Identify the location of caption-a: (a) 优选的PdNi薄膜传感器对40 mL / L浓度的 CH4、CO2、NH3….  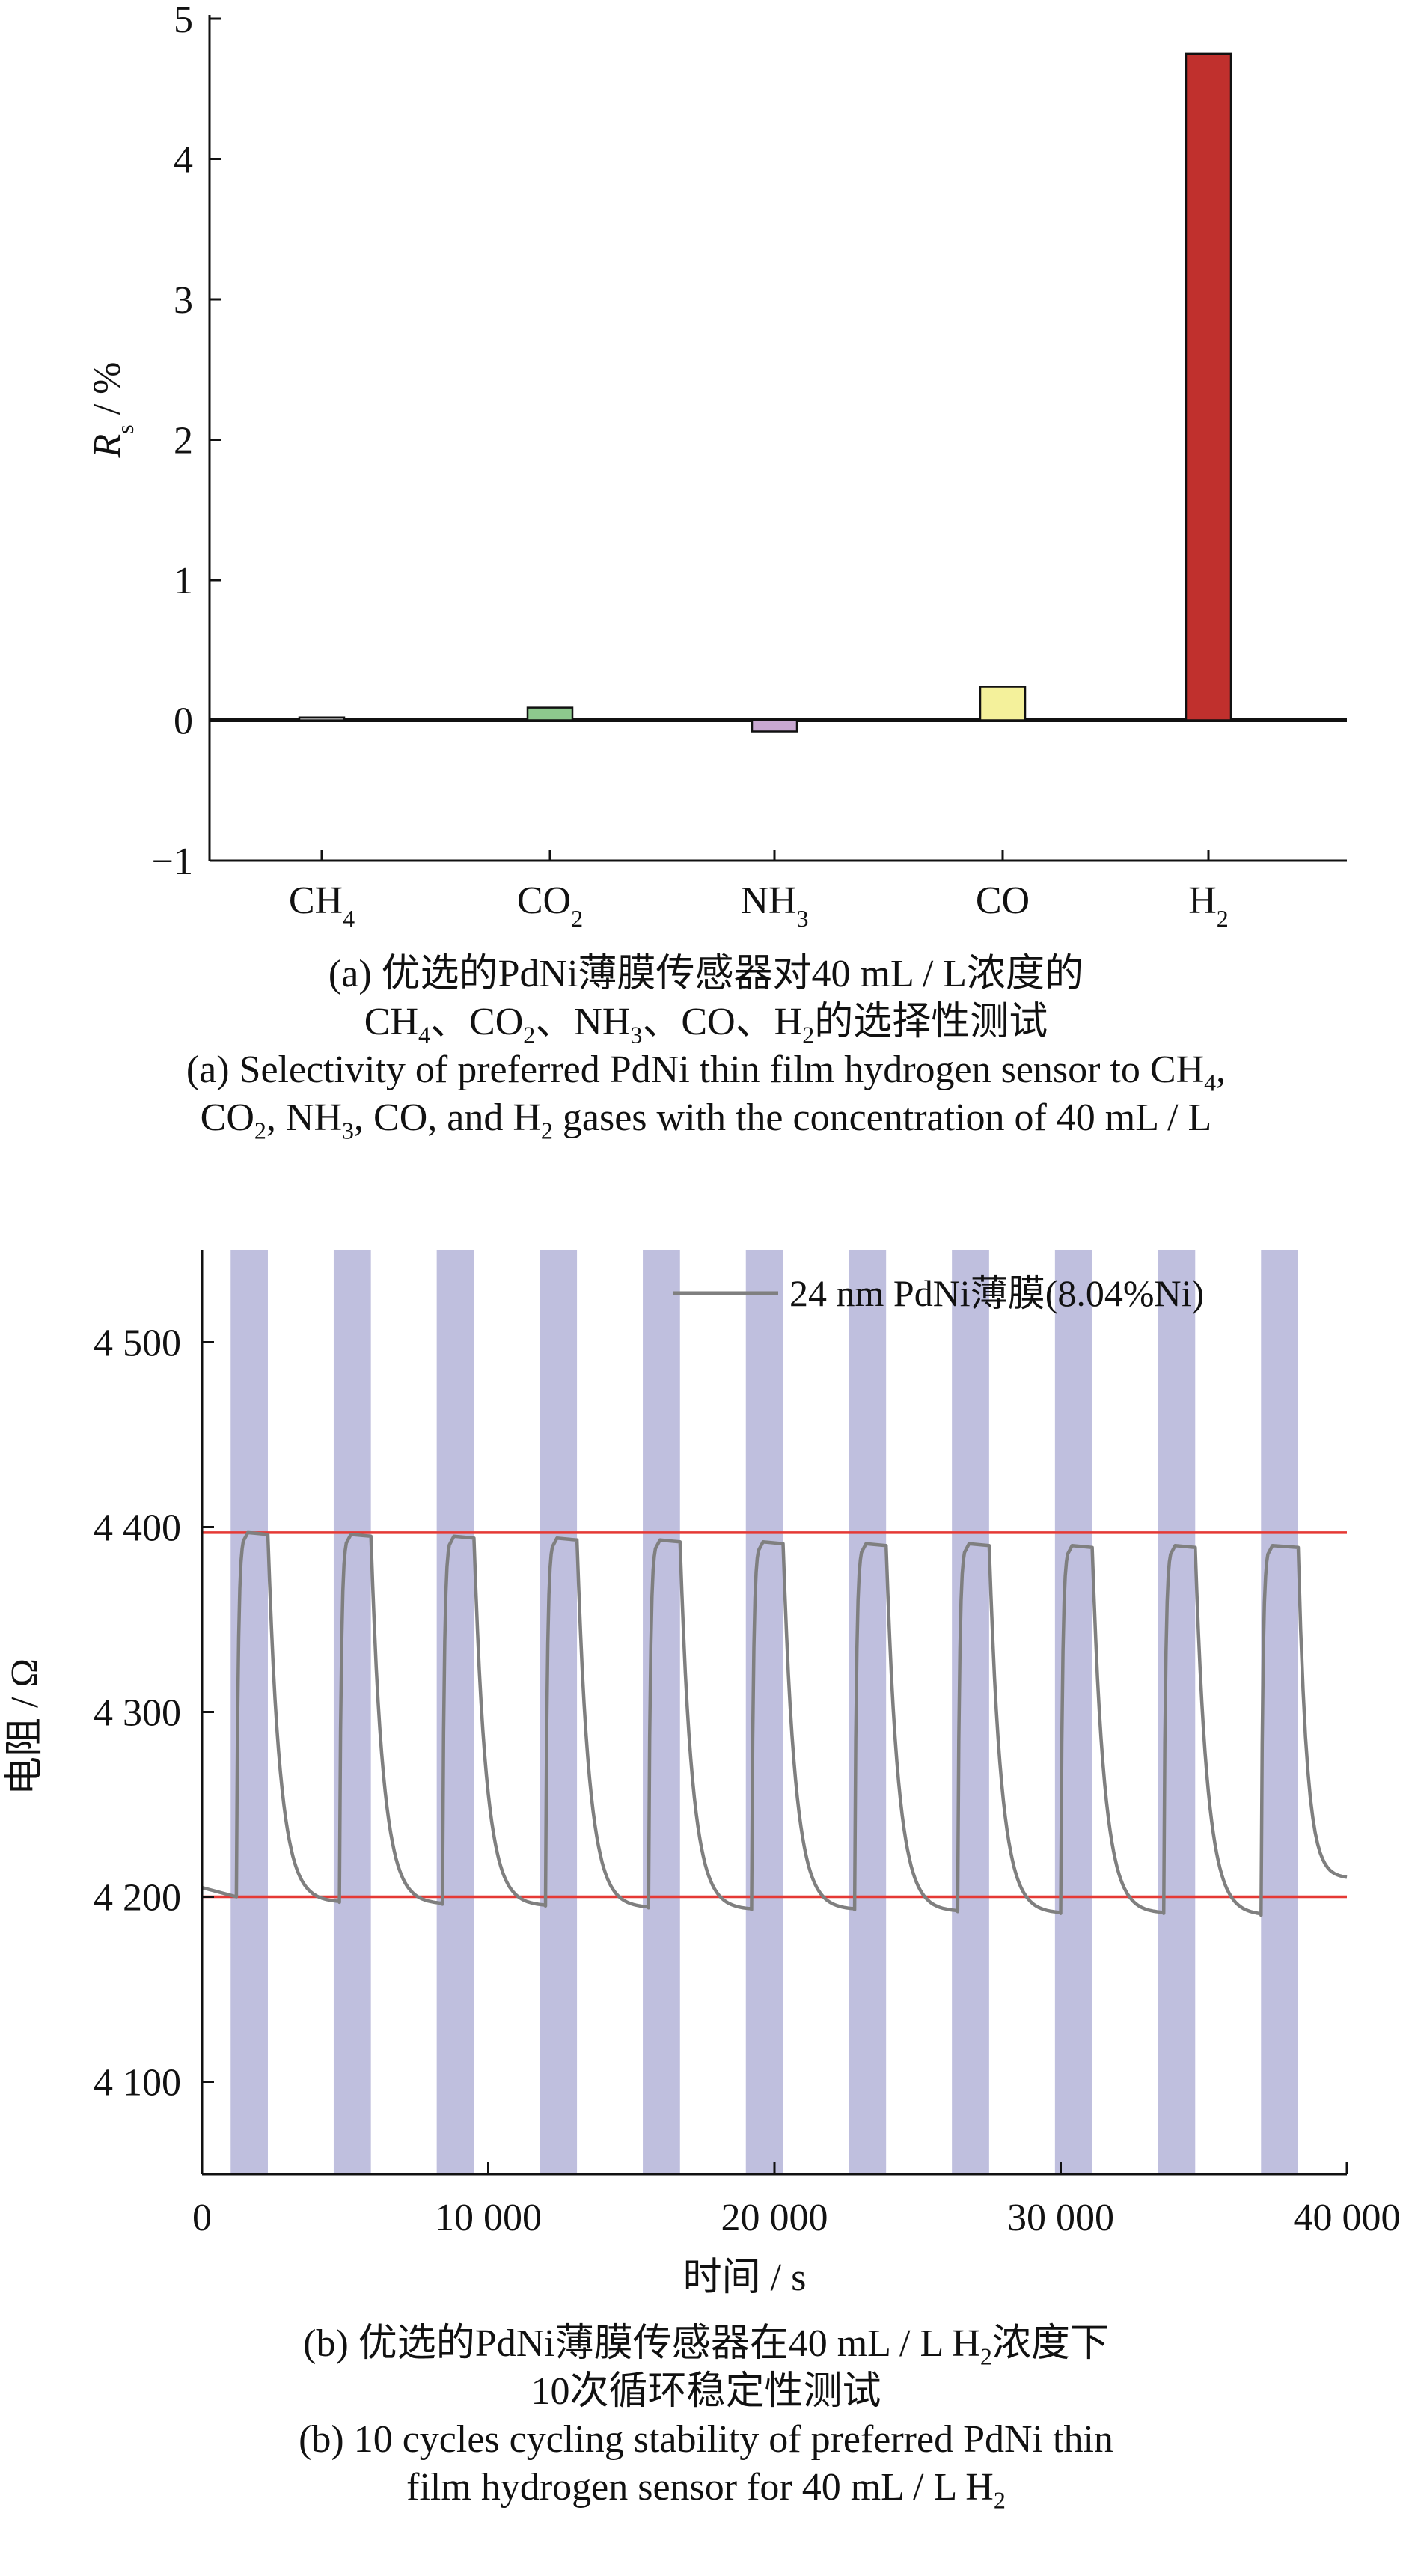
(706, 1046).